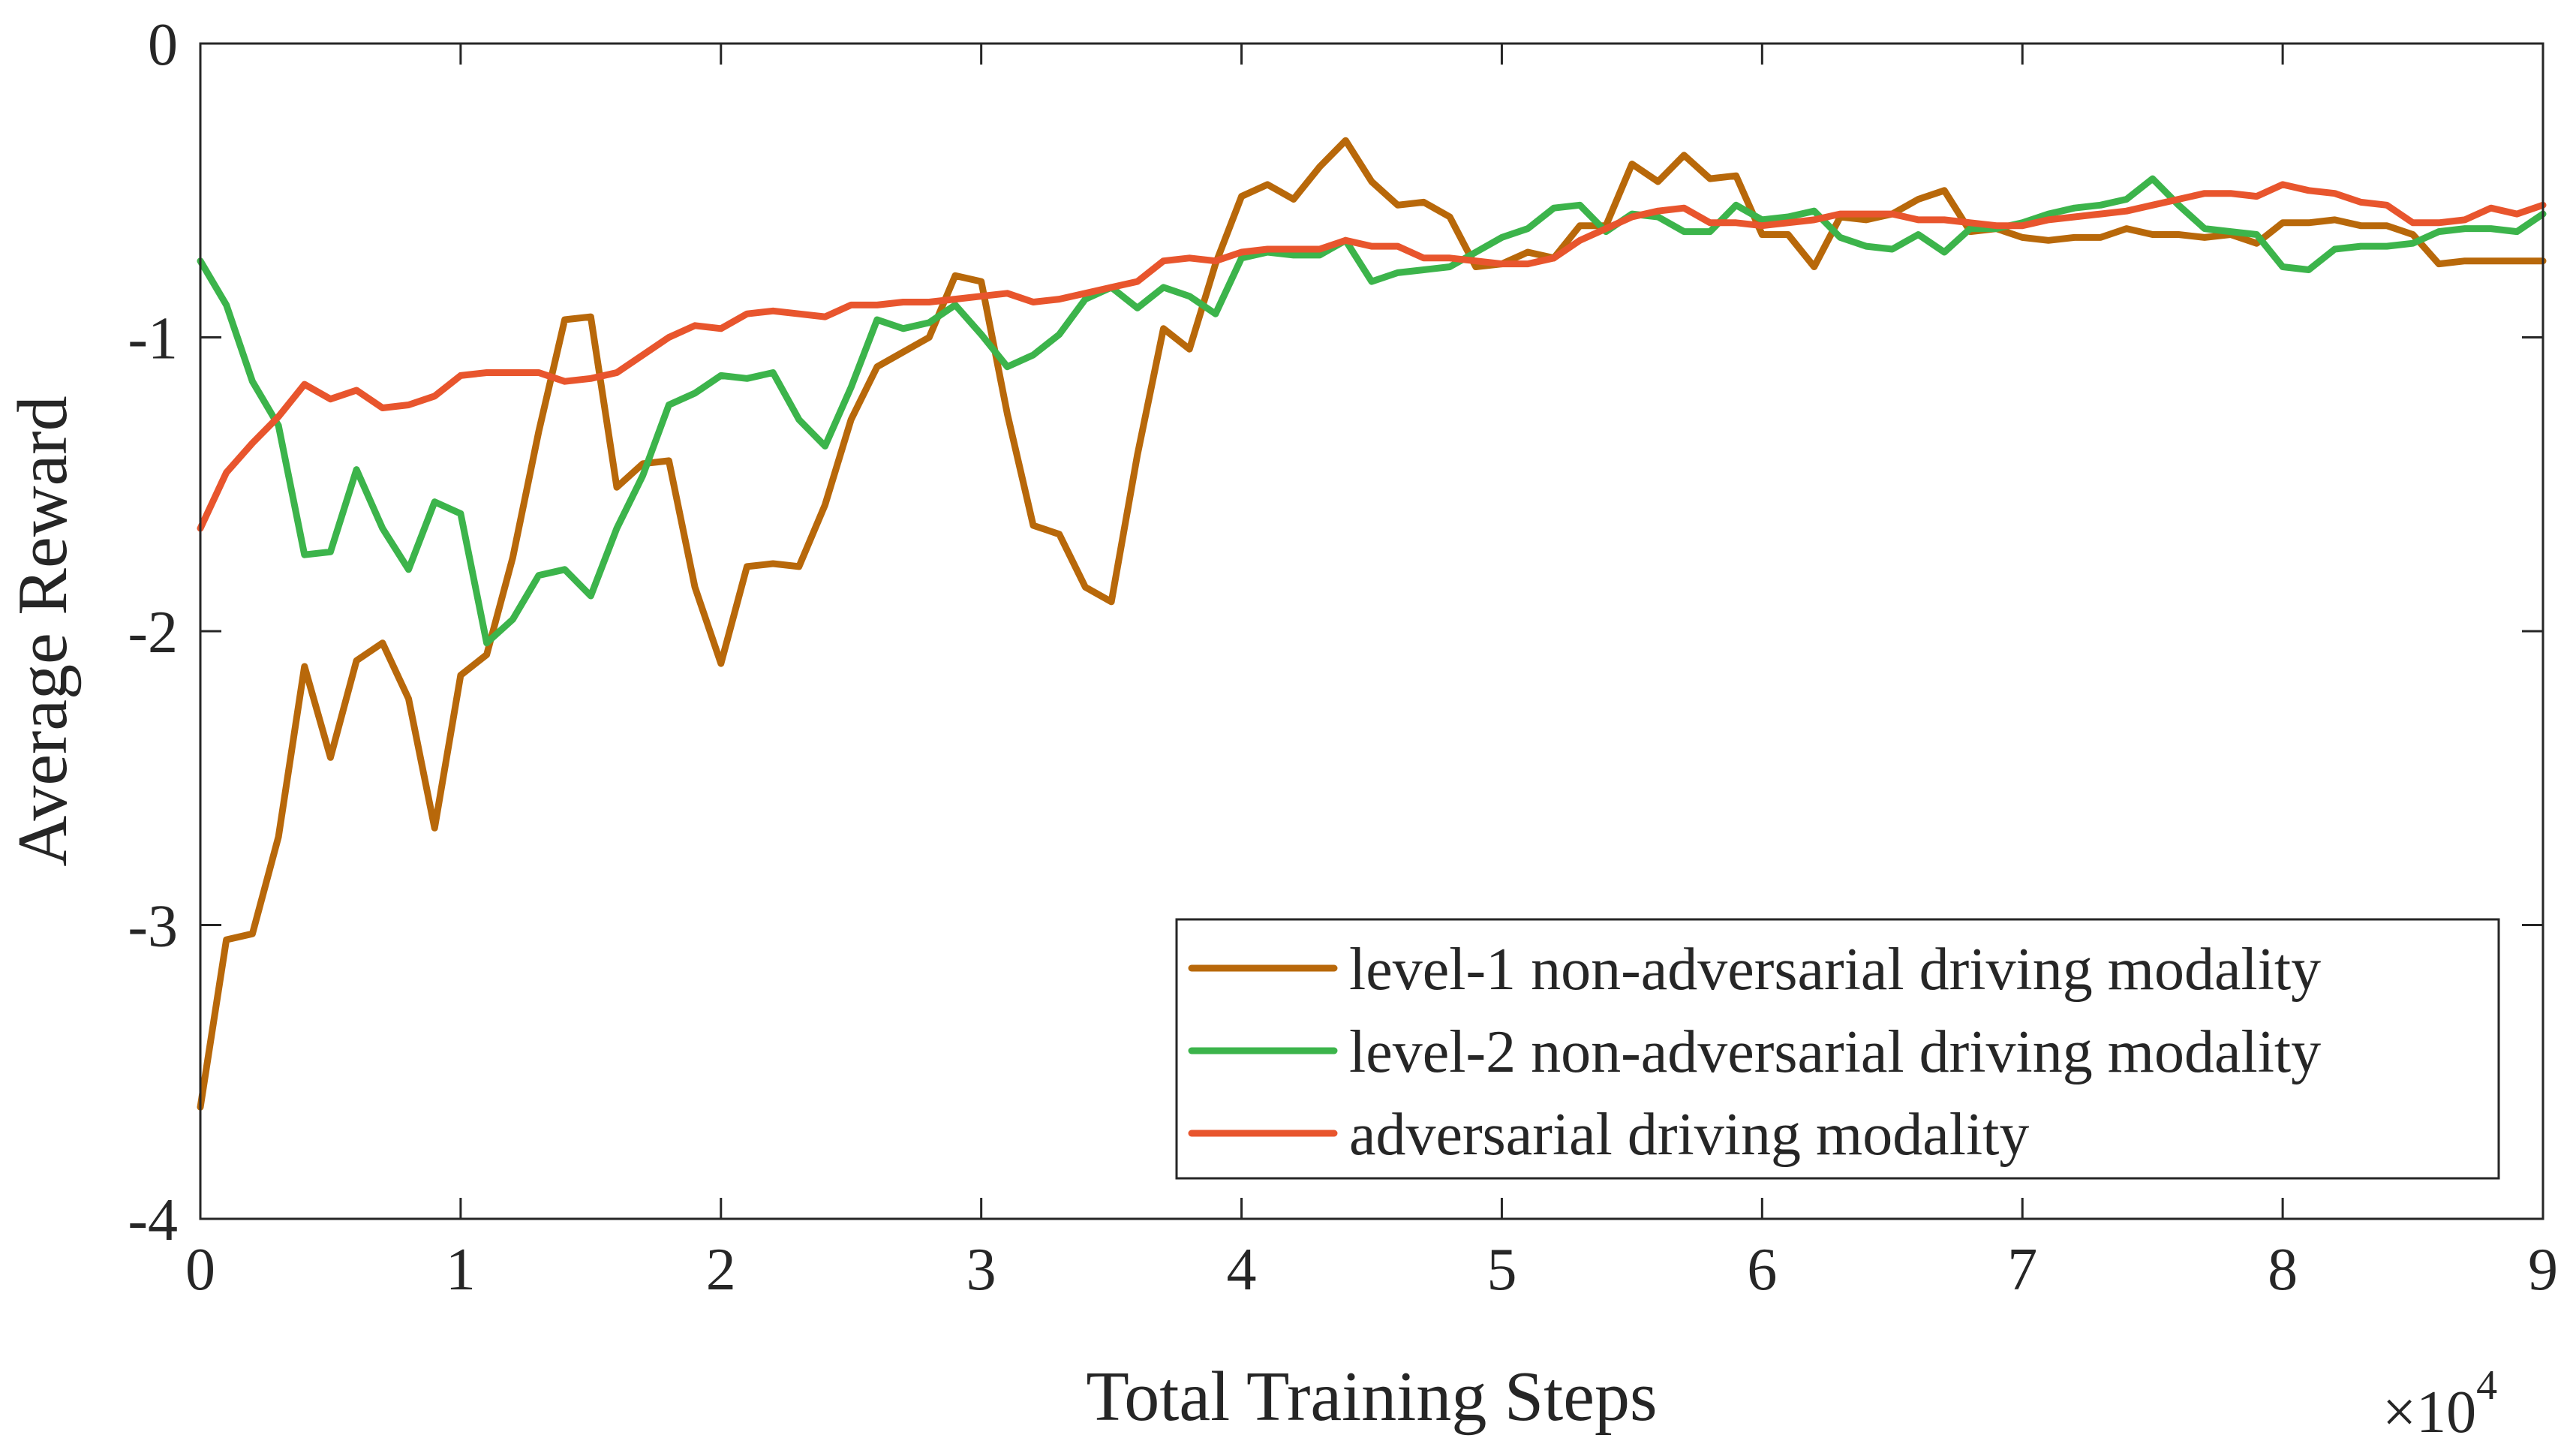  What do you see at coordinates (1835, 1052) in the screenshot?
I see `legend-label-level-2: level-2 non-adversarial driving modality` at bounding box center [1835, 1052].